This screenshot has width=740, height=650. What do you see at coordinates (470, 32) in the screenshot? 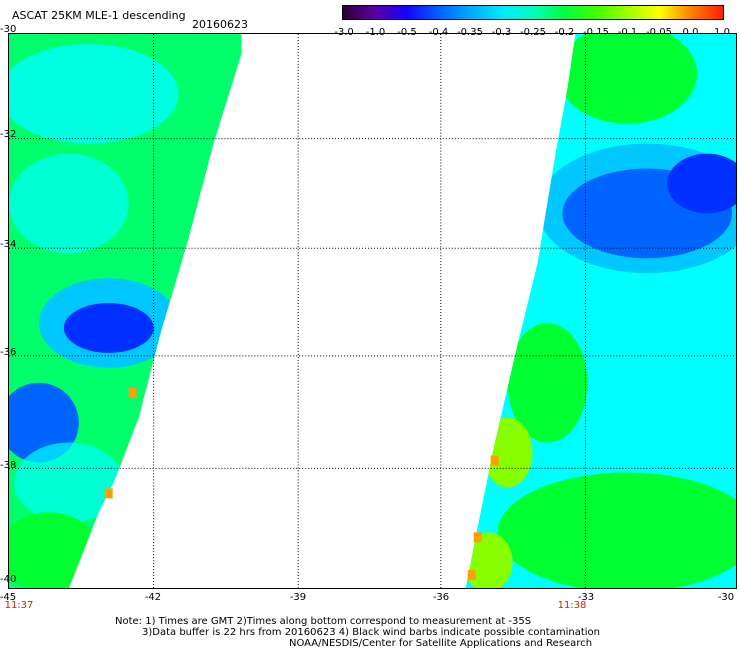
I see `color-scale-tick: -0.35` at bounding box center [470, 32].